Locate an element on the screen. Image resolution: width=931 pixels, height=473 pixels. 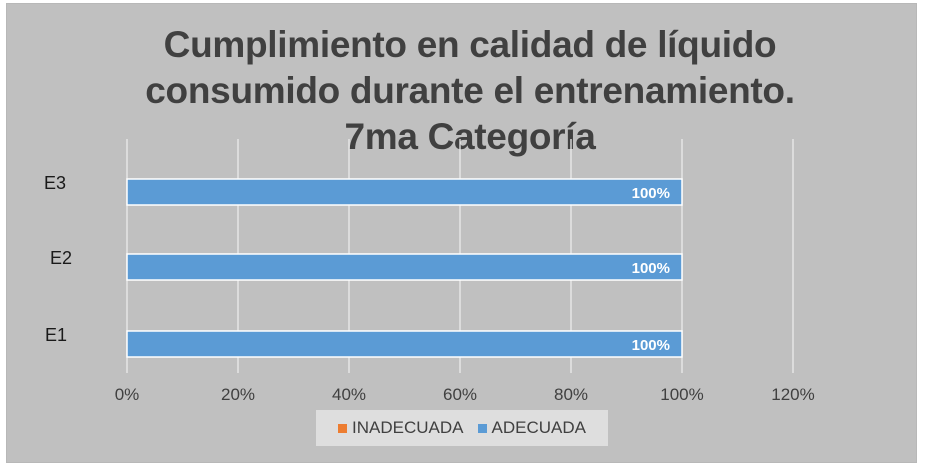
y-category-label: E1 is located at coordinates (56, 335).